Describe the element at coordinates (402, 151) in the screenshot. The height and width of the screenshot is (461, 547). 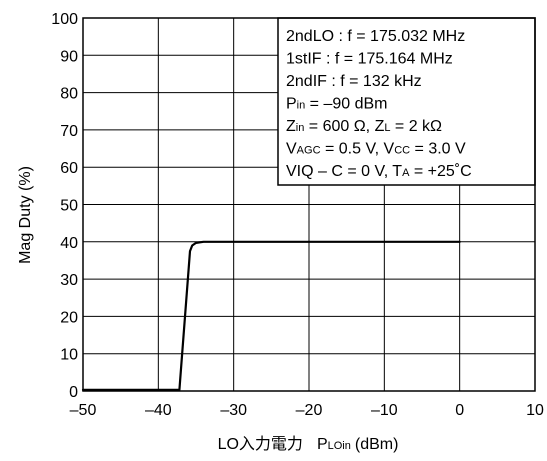
I see `annotation-subscript: CC` at that location.